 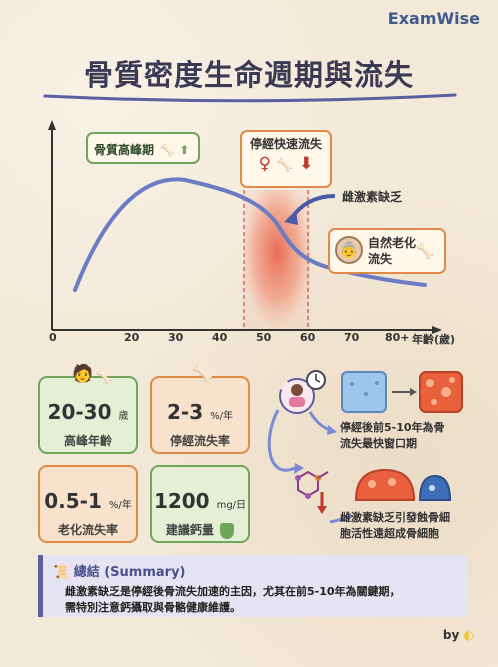 What do you see at coordinates (385, 484) in the screenshot?
I see `osteoclast-icon` at bounding box center [385, 484].